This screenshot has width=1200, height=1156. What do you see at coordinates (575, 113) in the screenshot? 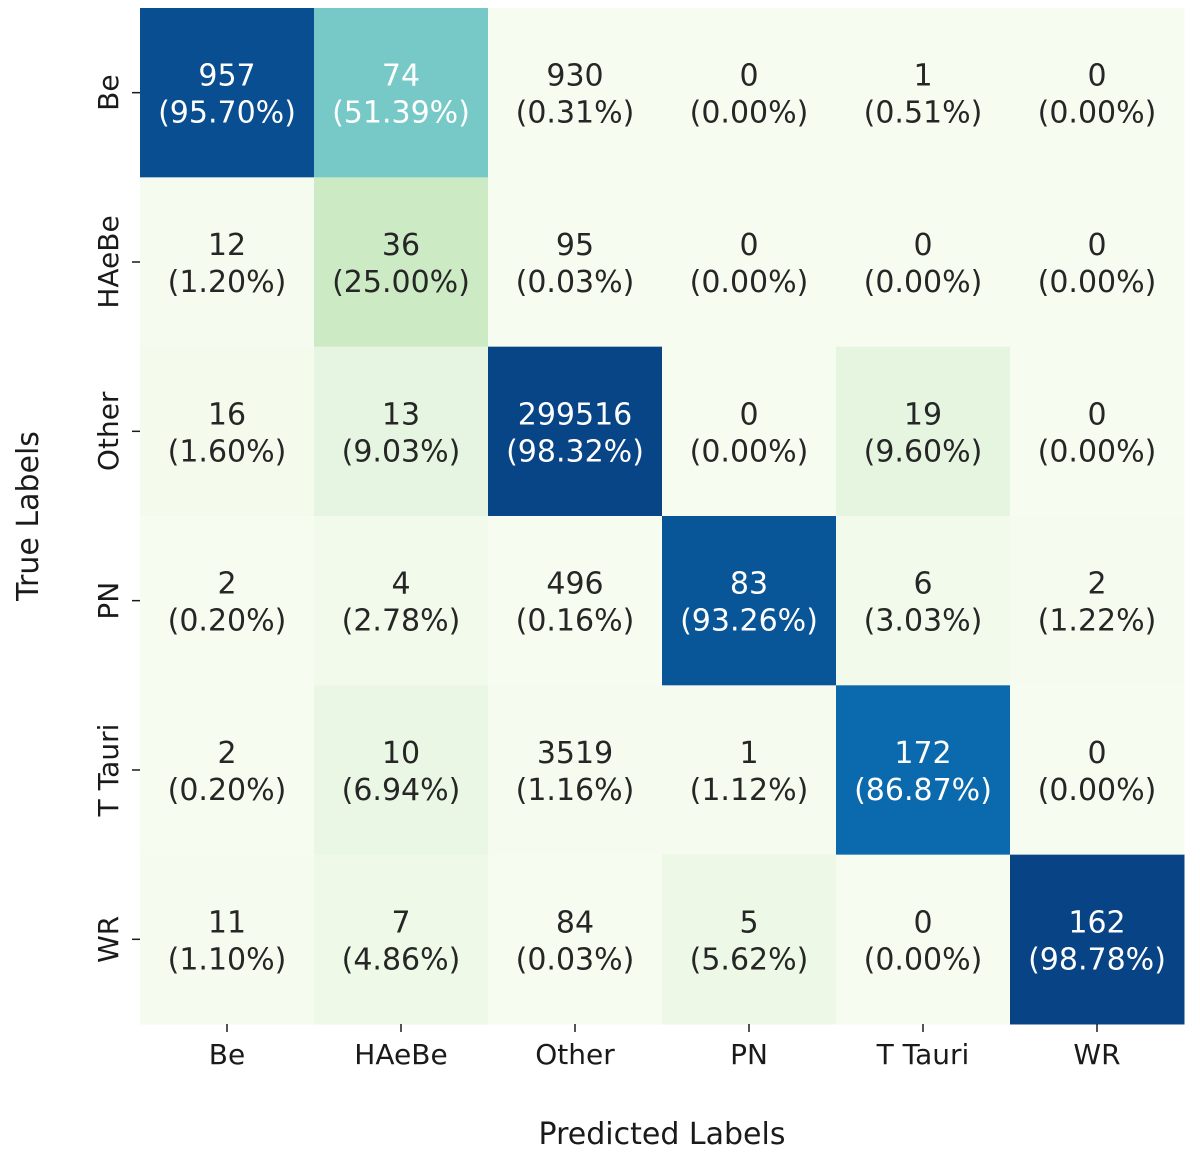
I see `cell-percent-label: (0.31%)` at bounding box center [575, 113].